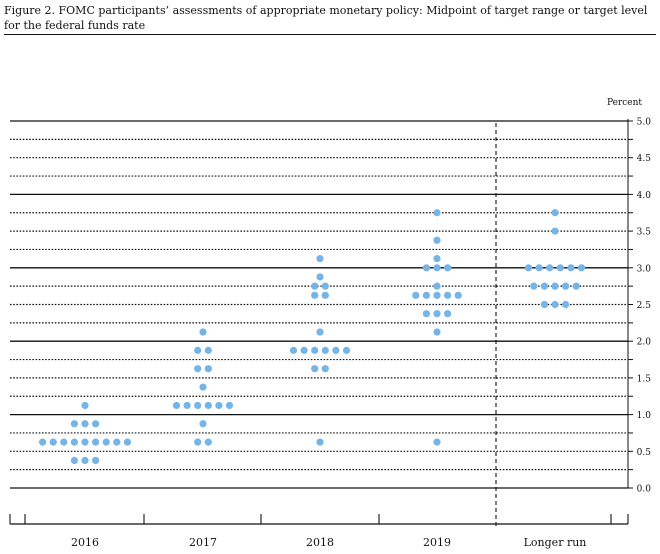 The image size is (660, 554). What do you see at coordinates (644, 269) in the screenshot?
I see `y-tick-label: 3.0` at bounding box center [644, 269].